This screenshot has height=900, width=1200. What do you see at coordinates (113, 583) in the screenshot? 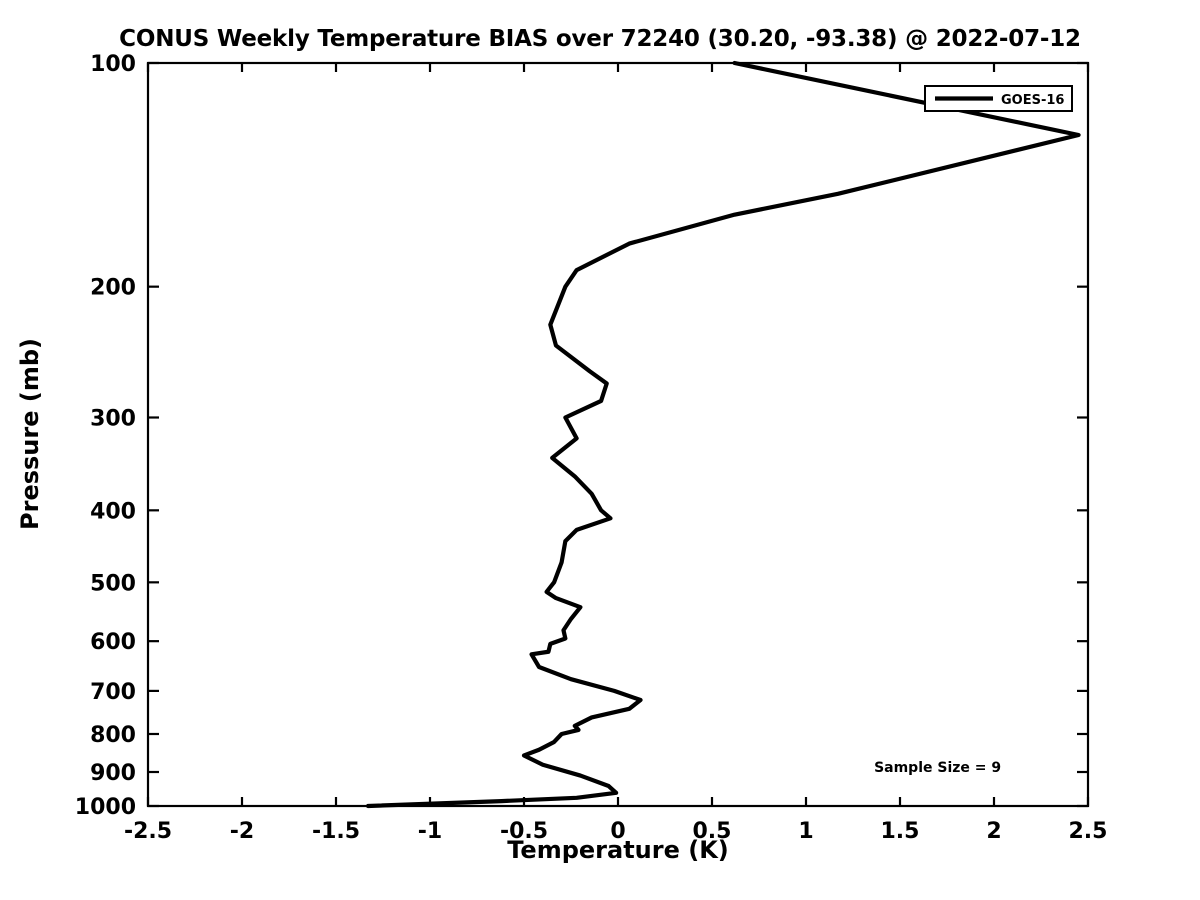
I see `y-tick-label: 500` at bounding box center [113, 583].